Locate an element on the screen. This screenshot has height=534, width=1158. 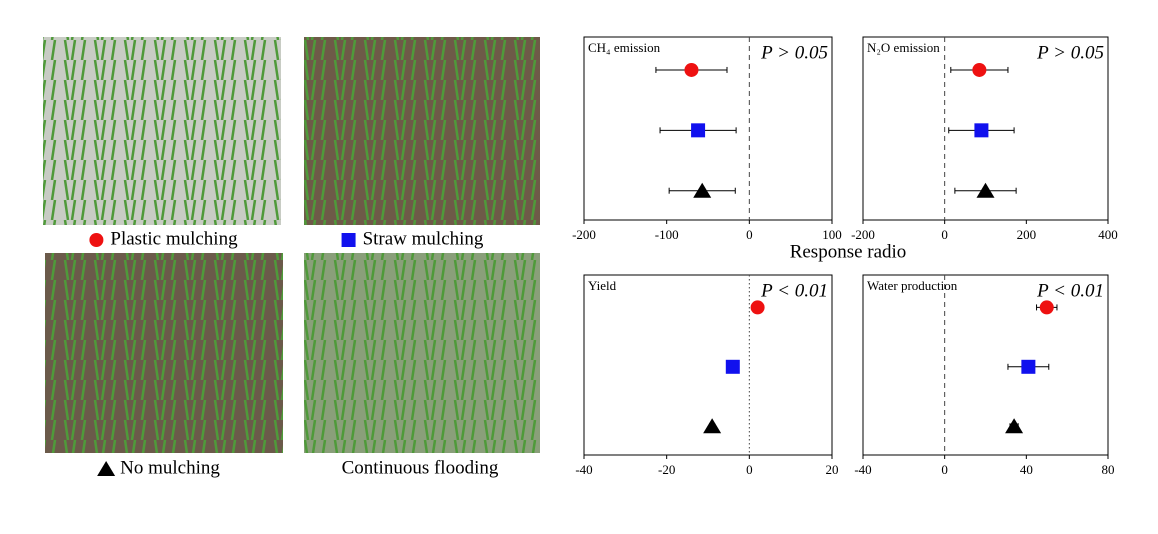
chart-title: CH₄ emission is located at coordinates (624, 47).